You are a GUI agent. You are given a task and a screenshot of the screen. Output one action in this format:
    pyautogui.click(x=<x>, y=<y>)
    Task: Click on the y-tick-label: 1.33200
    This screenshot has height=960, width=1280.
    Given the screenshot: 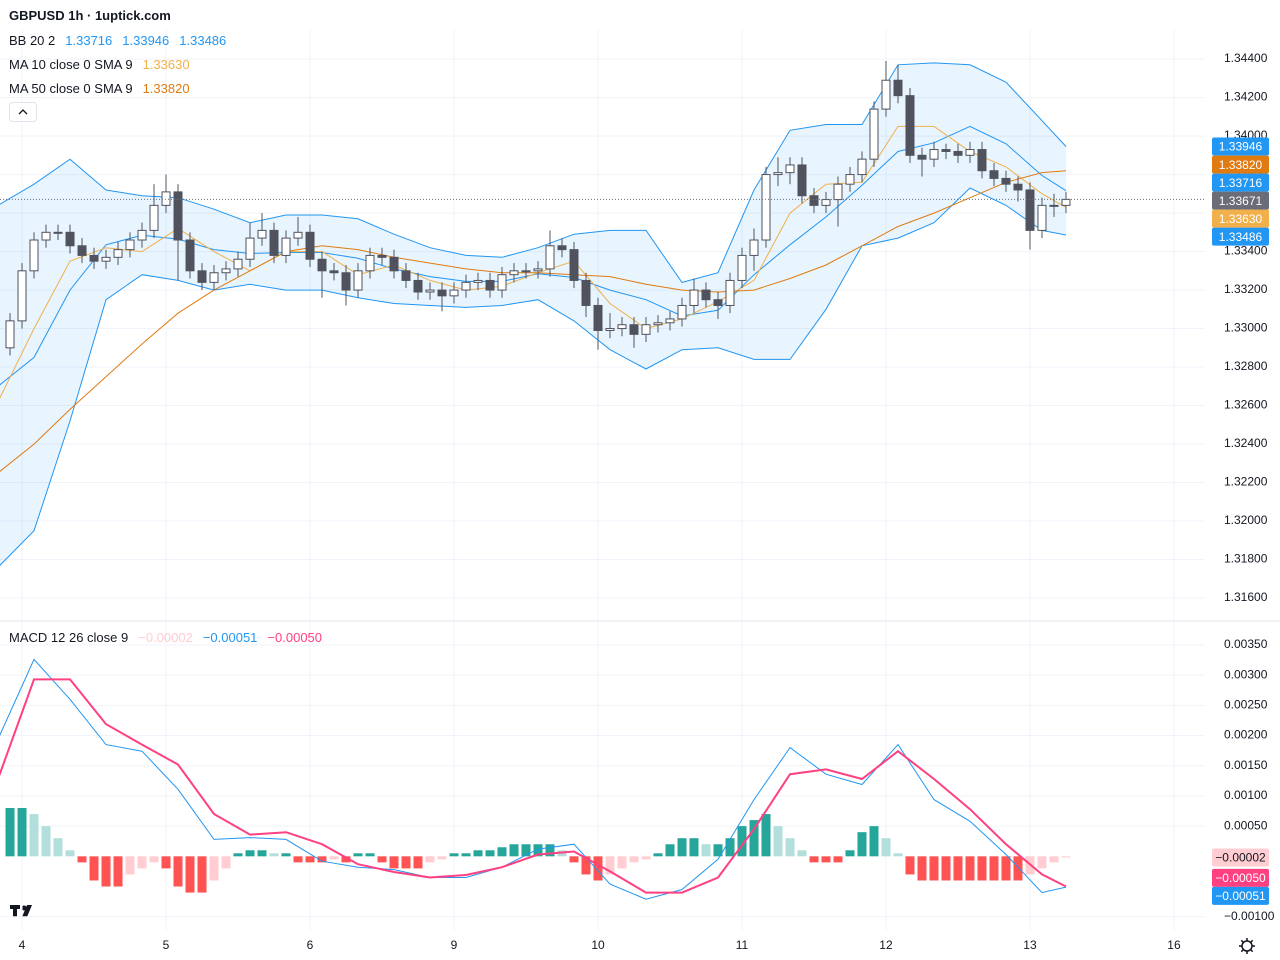 What is the action you would take?
    pyautogui.click(x=1246, y=289)
    